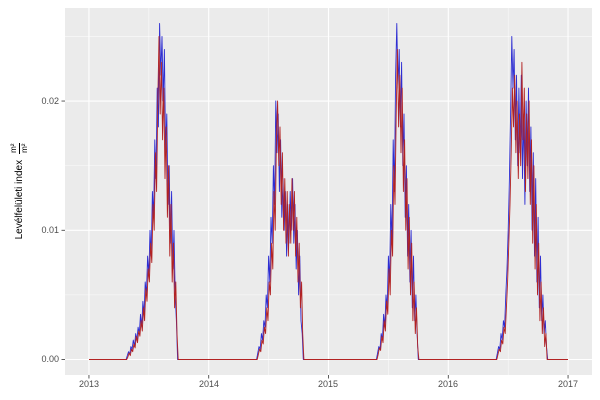  Describe the element at coordinates (14, 148) in the screenshot. I see `fraction-numerator: m²` at that location.